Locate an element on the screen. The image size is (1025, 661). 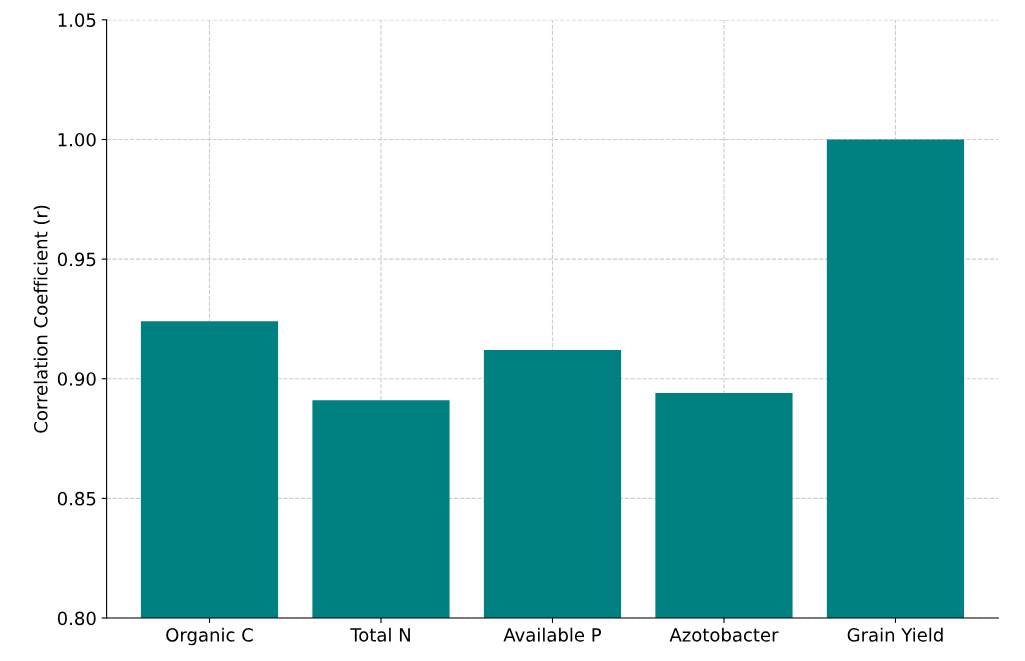
y-tick-label: 1.00 is located at coordinates (77, 139).